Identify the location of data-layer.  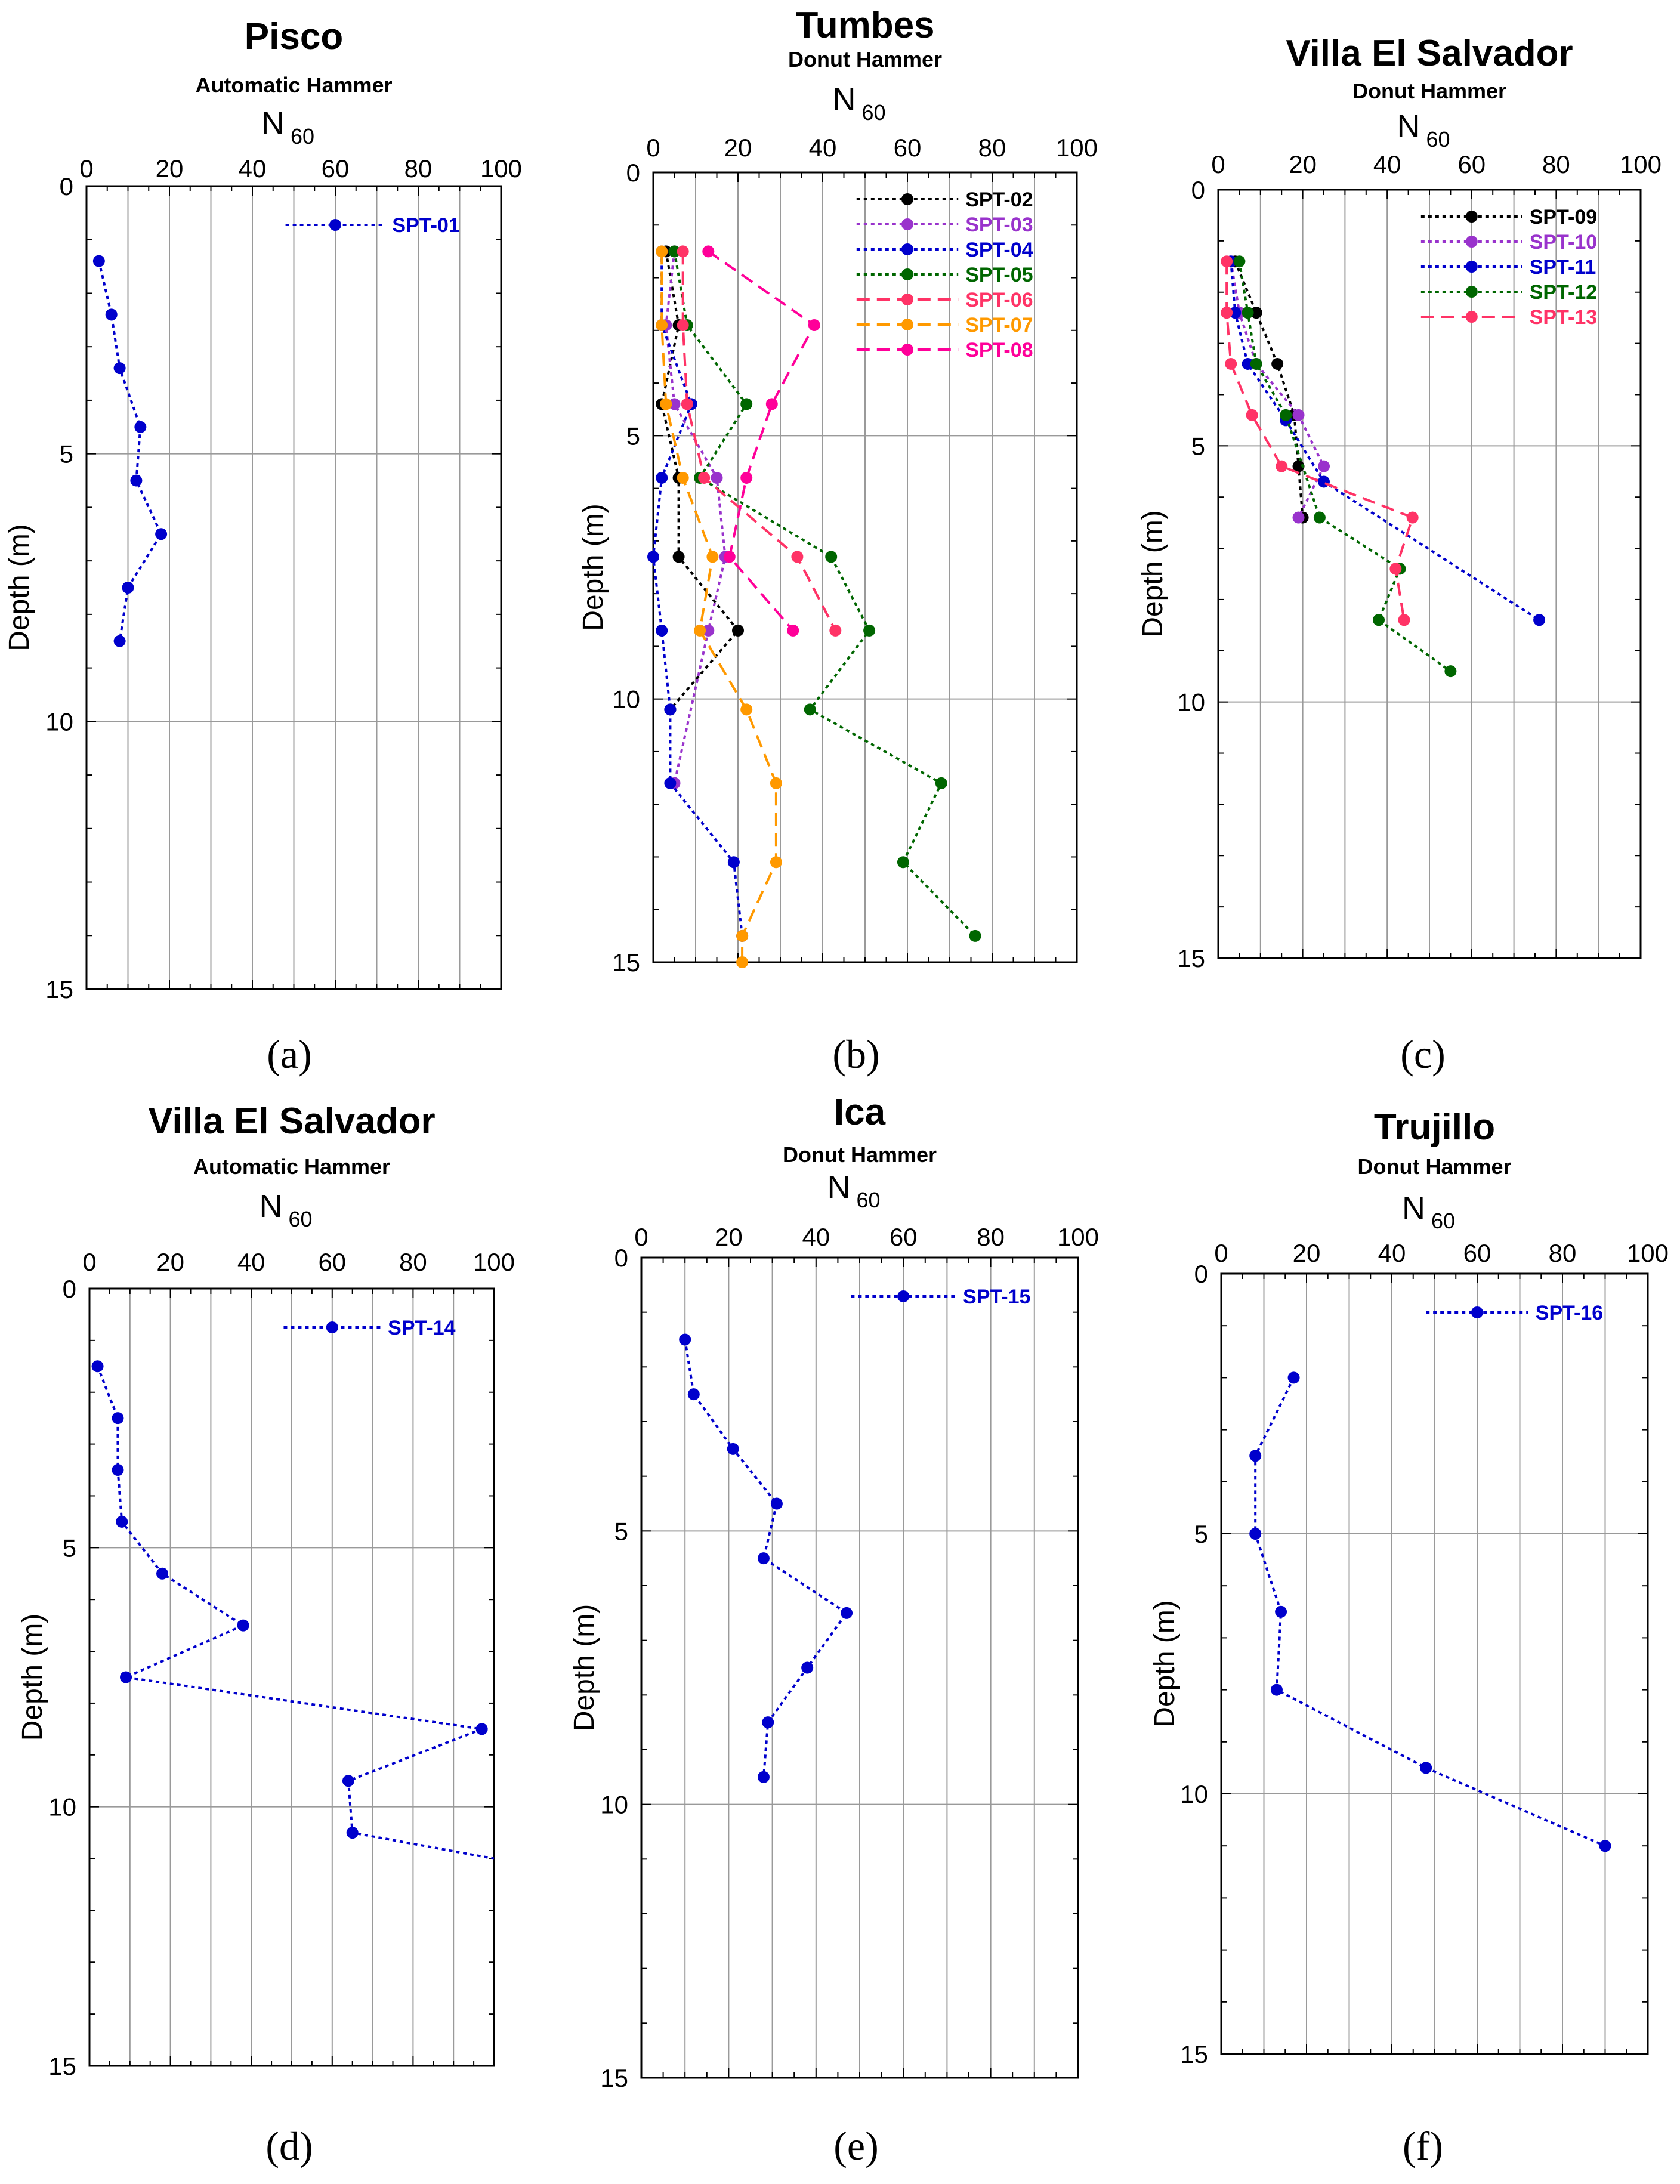
(814, 606).